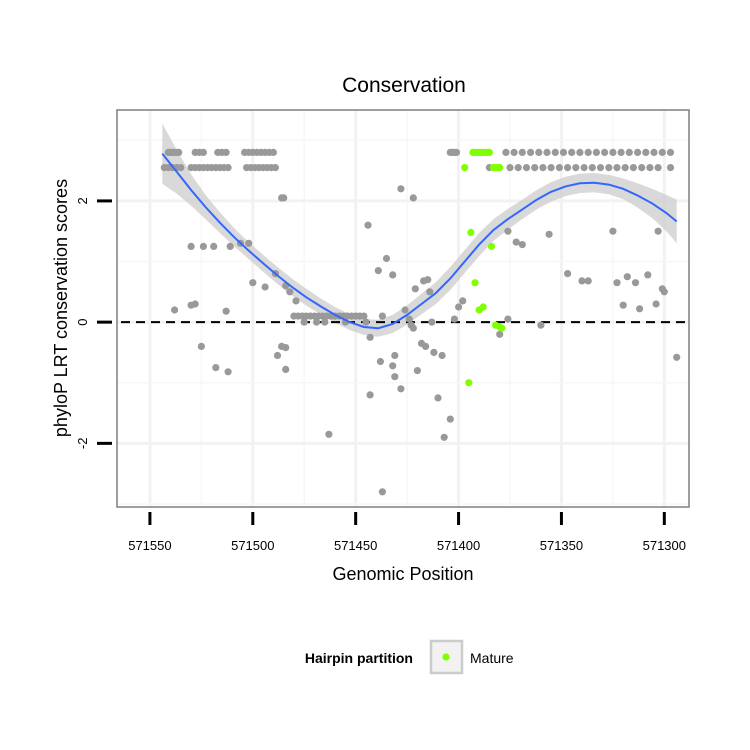 The image size is (750, 750). I want to click on legend: Hairpin partition Mature, so click(409, 657).